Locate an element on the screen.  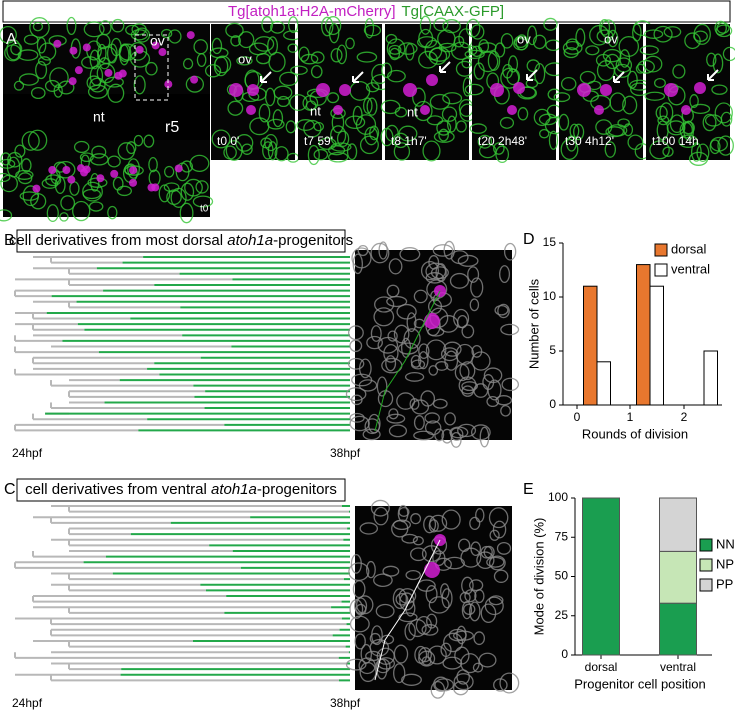
y-axis-title: Mode of division (%) is located at coordinates (538, 577).